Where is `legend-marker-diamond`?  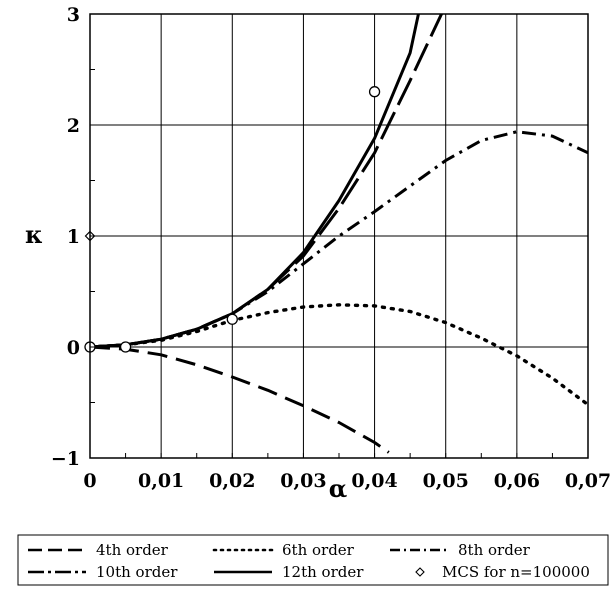
legend-marker-diamond is located at coordinates (420, 572).